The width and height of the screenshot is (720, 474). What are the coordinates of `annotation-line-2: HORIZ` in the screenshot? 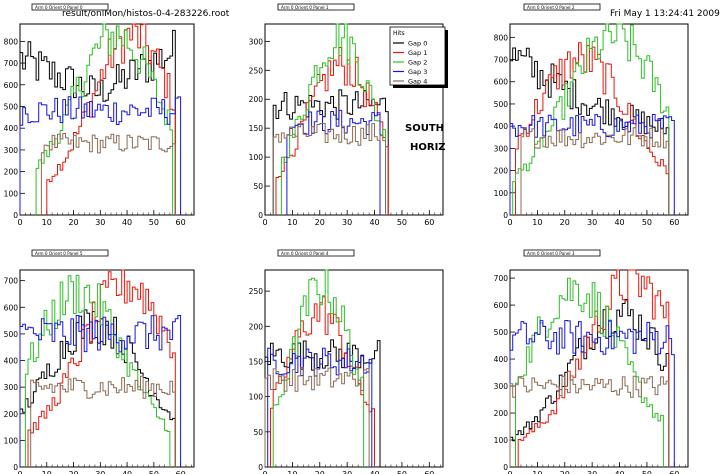 It's located at (428, 147).